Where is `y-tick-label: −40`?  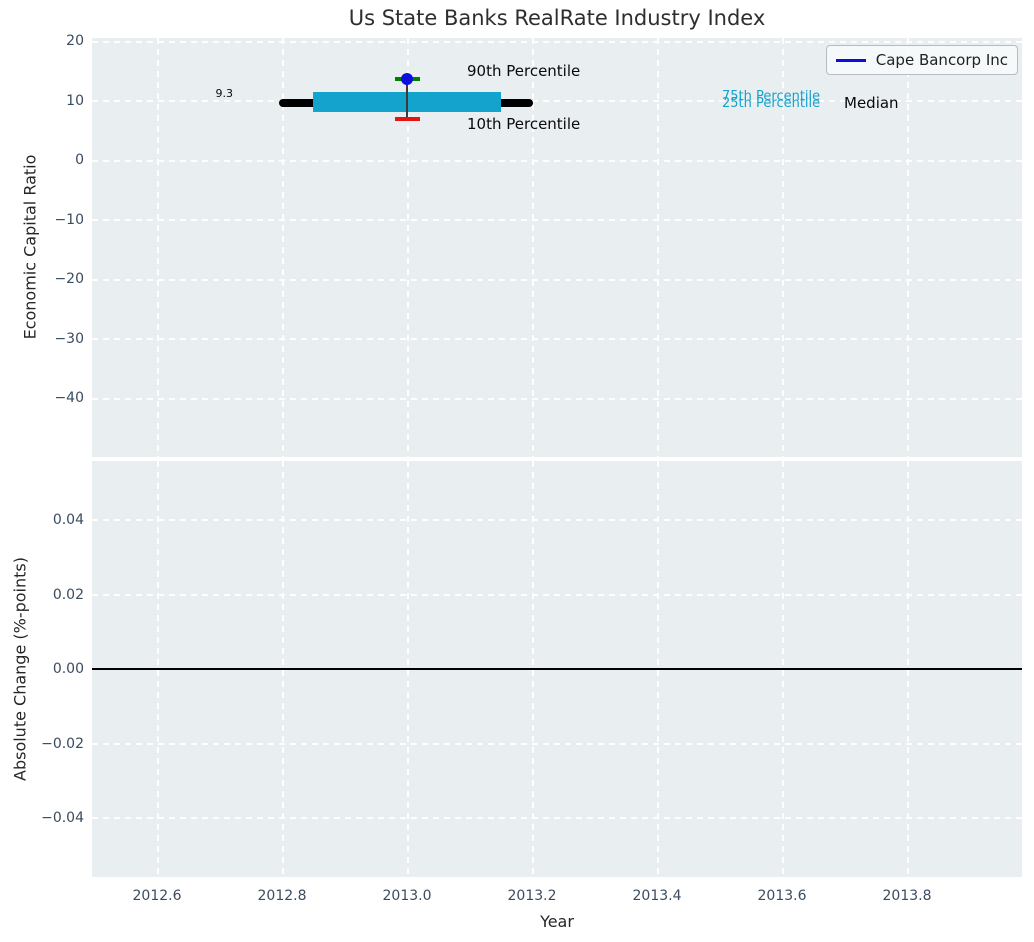 y-tick-label: −40 is located at coordinates (69, 398).